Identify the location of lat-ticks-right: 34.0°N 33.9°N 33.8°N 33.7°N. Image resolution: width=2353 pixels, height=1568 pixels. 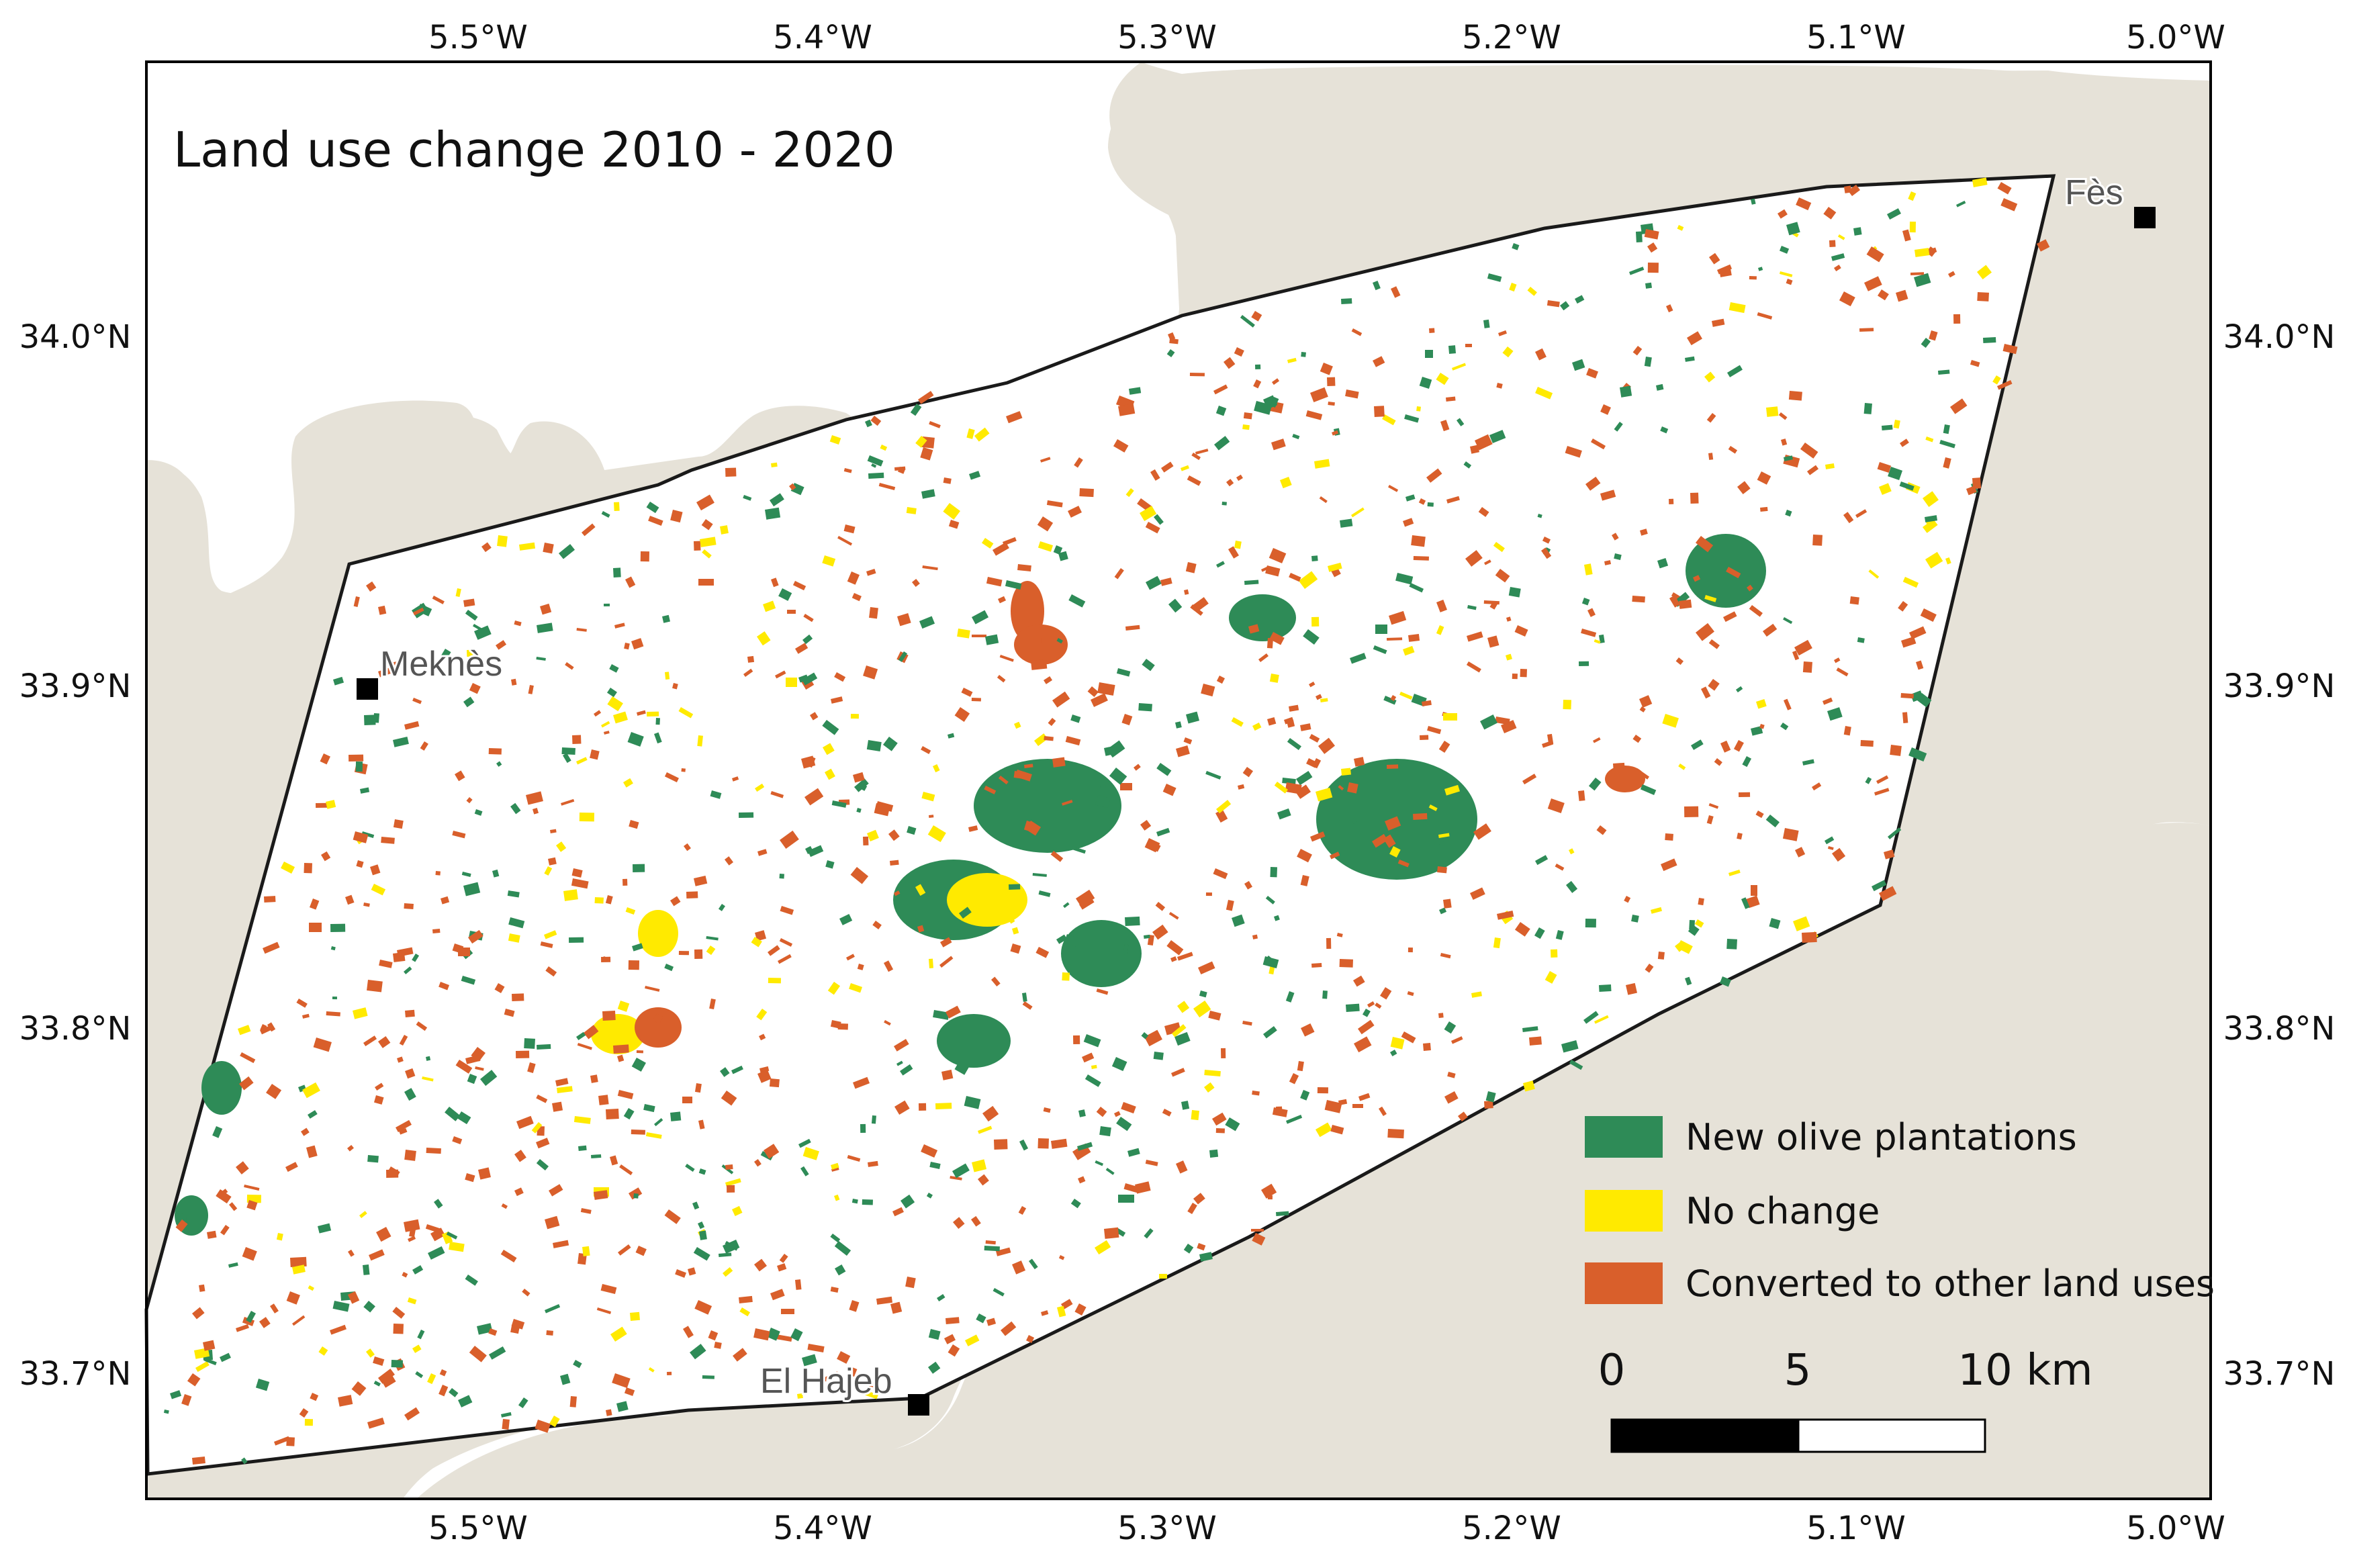
(2279, 855).